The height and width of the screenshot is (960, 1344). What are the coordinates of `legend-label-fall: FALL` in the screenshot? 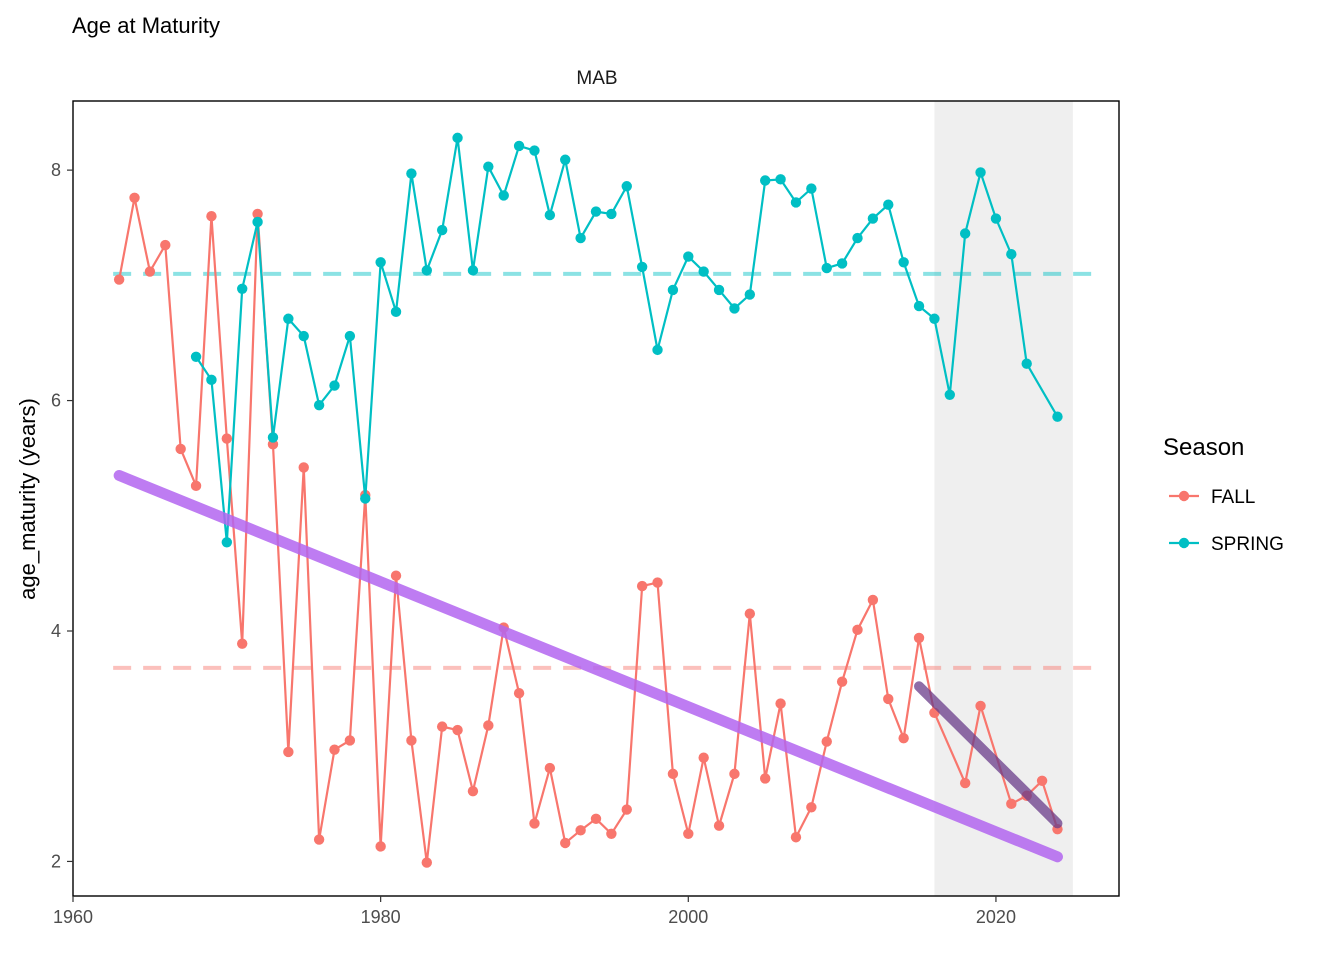 It's located at (1233, 497).